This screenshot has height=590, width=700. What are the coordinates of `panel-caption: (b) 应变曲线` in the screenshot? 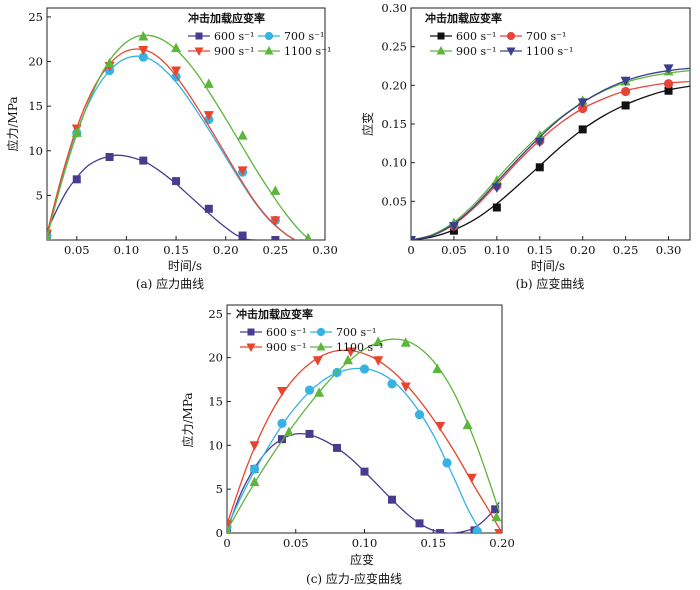 It's located at (550, 283).